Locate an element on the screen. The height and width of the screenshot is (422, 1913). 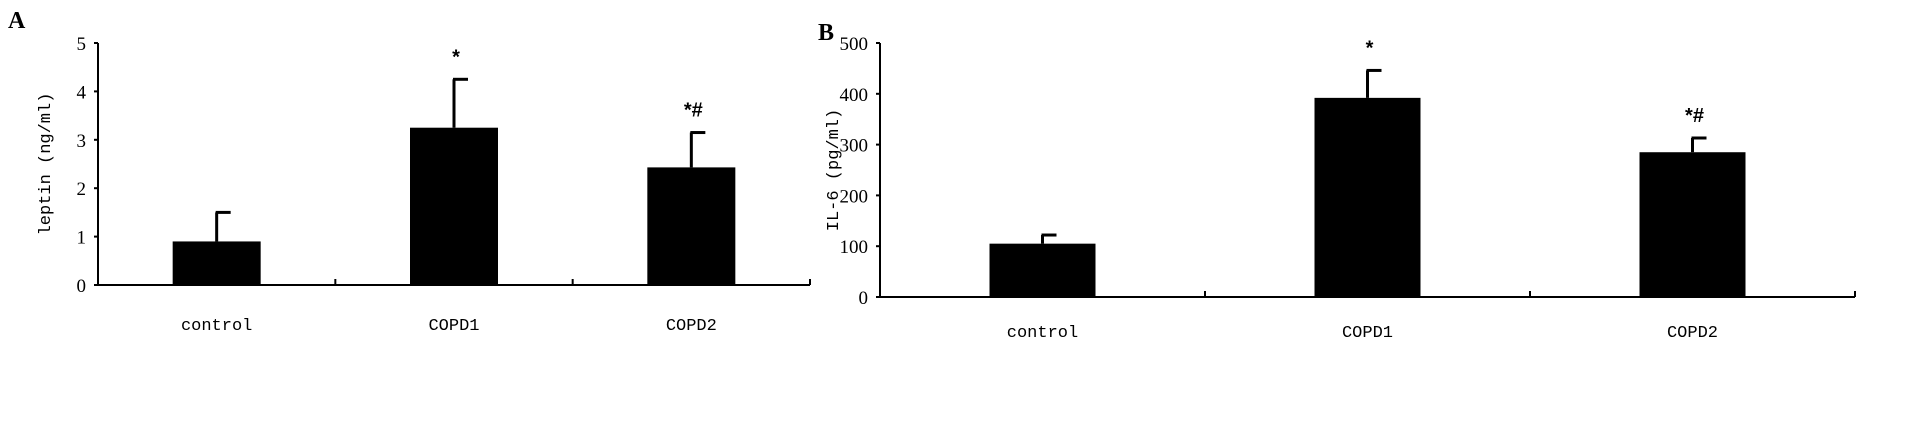
panel-label: B is located at coordinates (826, 33).